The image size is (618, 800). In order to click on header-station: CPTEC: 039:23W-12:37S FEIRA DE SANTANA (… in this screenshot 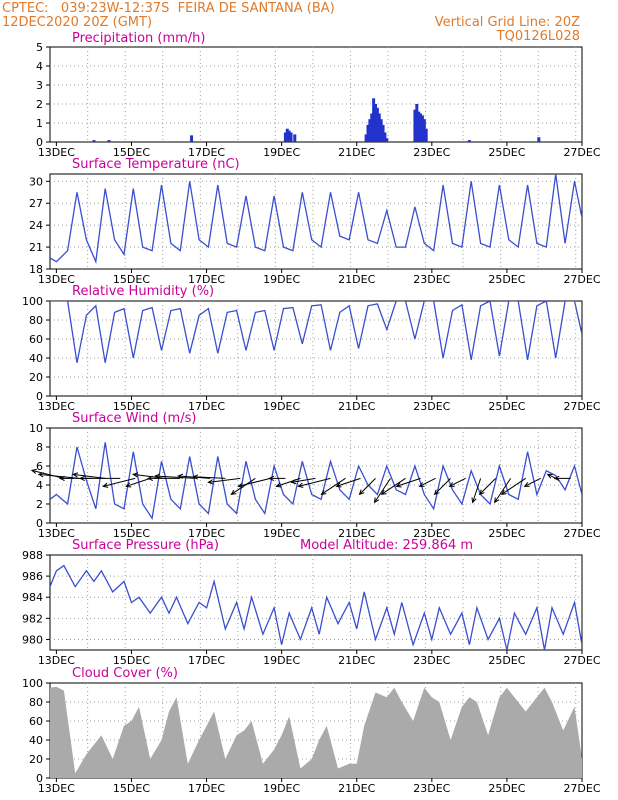, I will do `click(168, 8)`.